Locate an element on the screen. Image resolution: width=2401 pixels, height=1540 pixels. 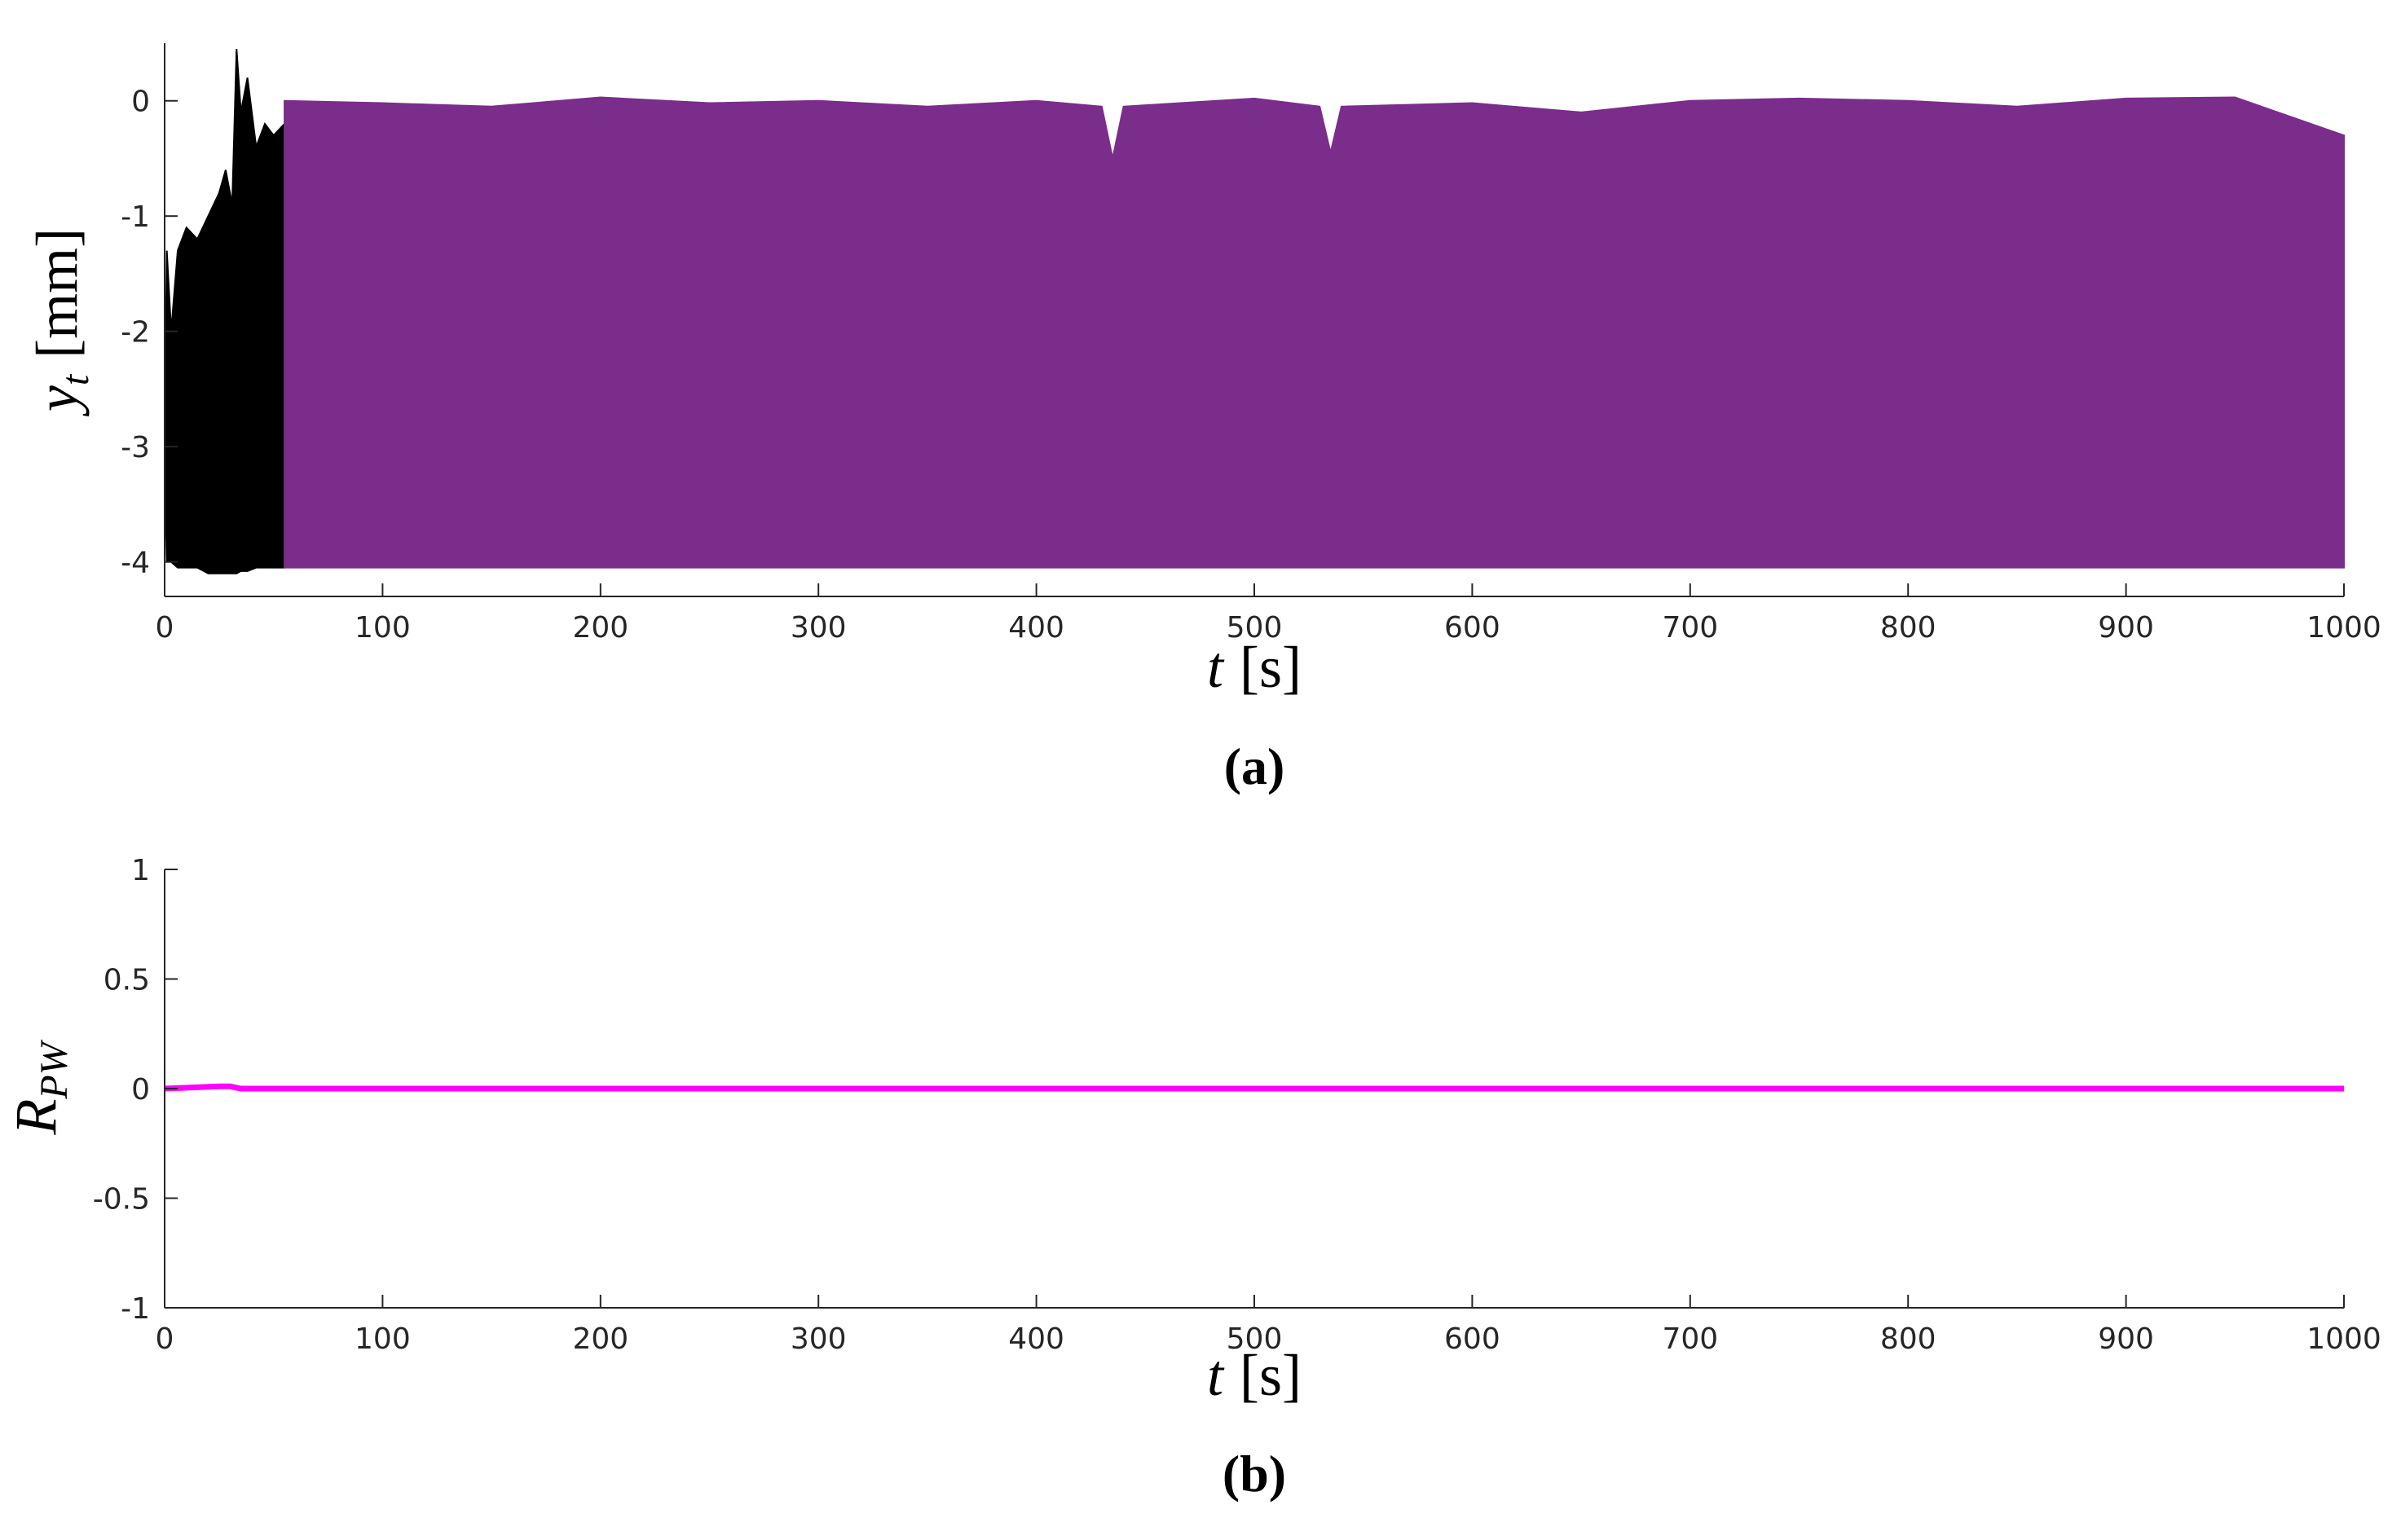
caption: (a) is located at coordinates (1254, 766).